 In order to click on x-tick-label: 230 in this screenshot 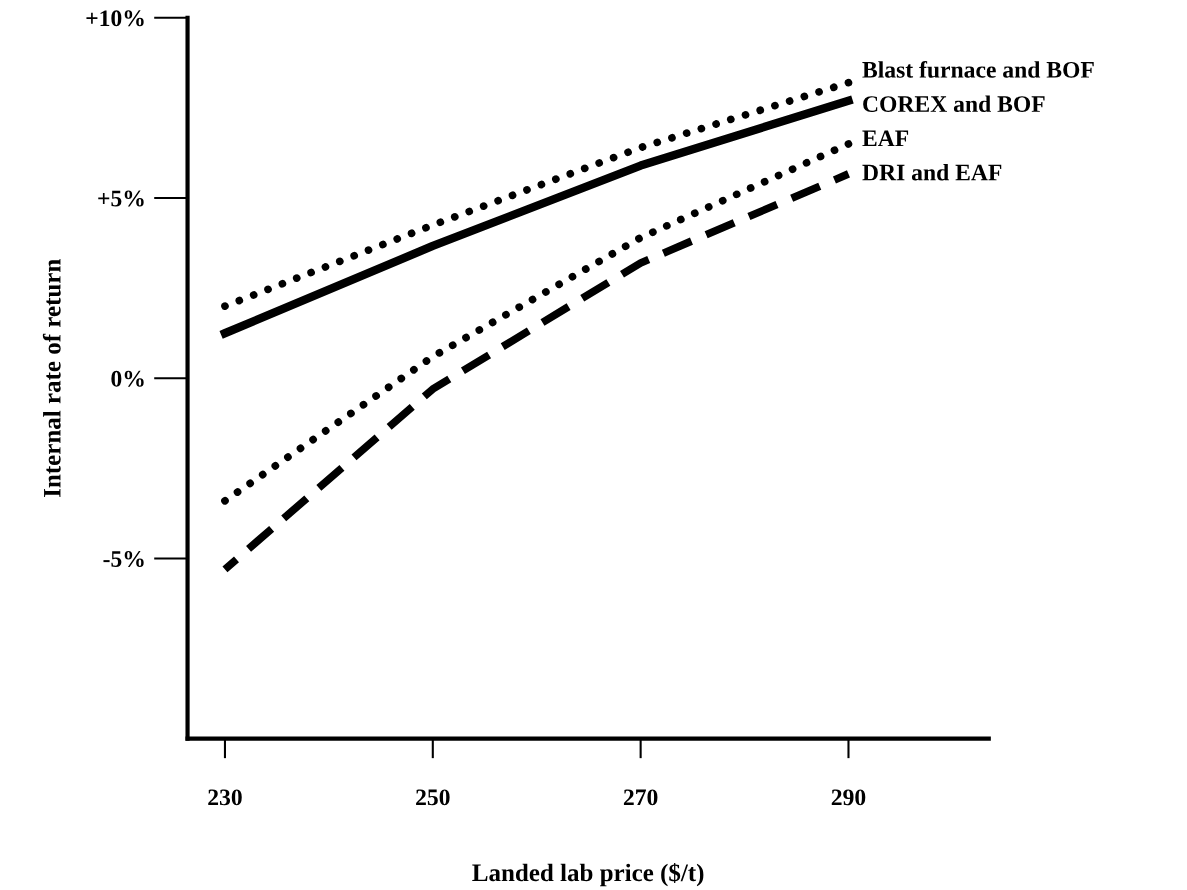, I will do `click(225, 797)`.